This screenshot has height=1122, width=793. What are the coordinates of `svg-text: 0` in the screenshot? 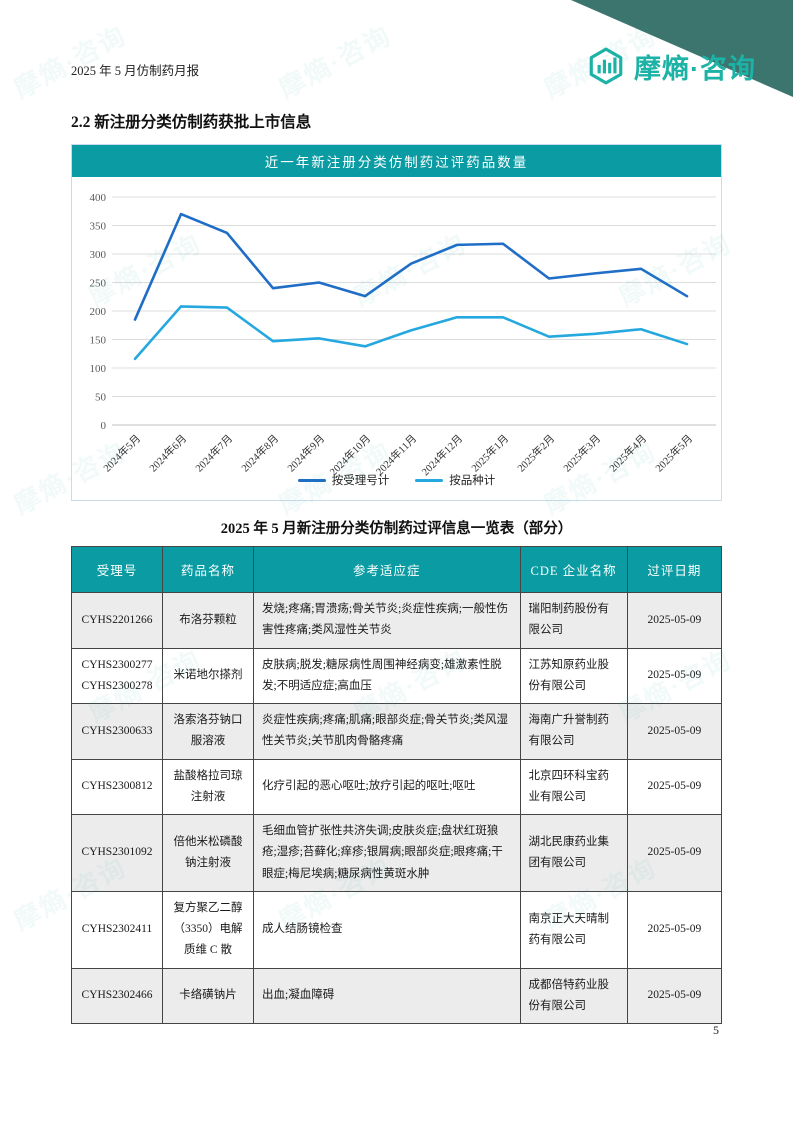 It's located at (104, 426).